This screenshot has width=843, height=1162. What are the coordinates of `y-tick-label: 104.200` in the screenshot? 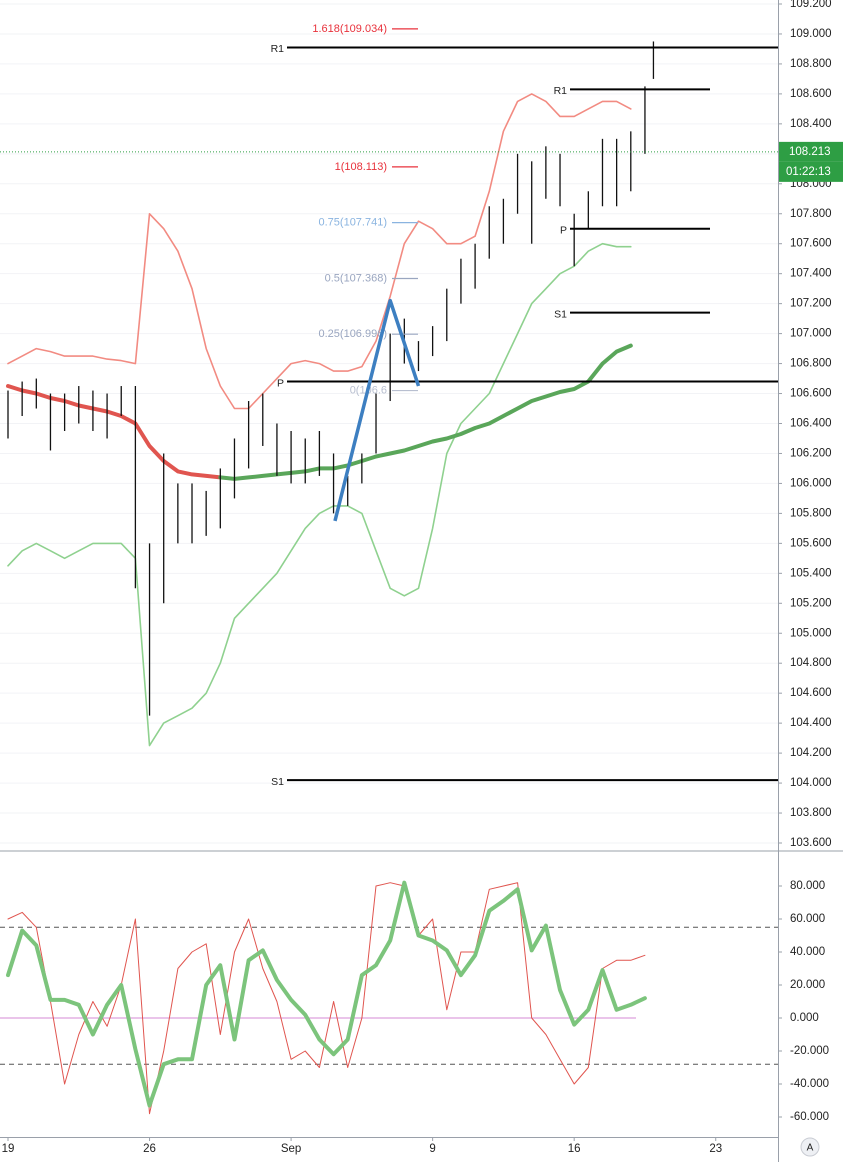 It's located at (811, 753).